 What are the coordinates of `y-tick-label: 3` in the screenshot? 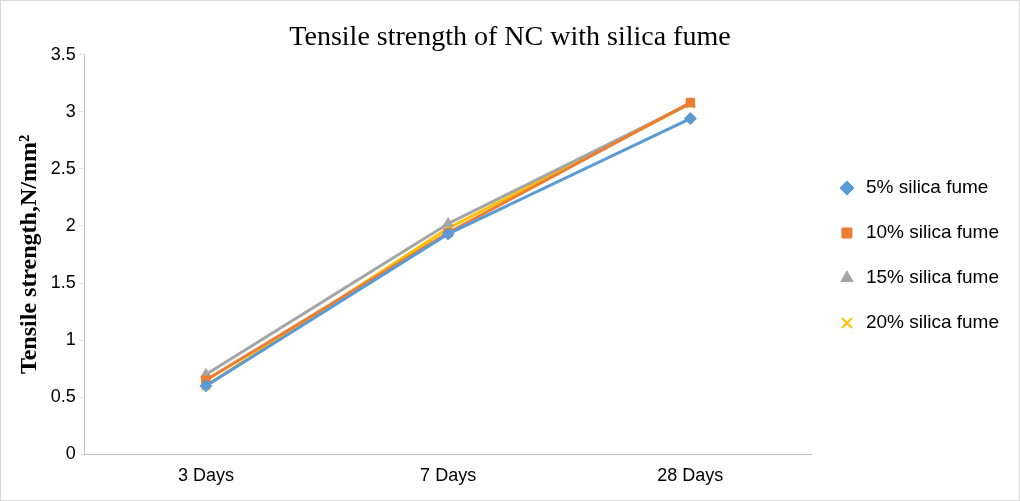 It's located at (70, 110).